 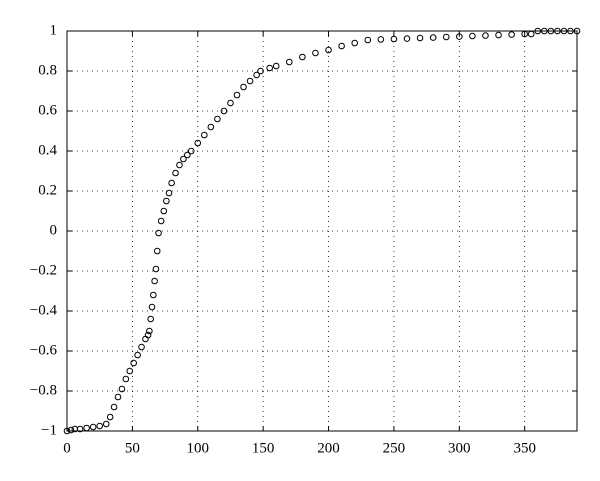 What do you see at coordinates (44, 310) in the screenshot?
I see `y-tick-label: −0.4` at bounding box center [44, 310].